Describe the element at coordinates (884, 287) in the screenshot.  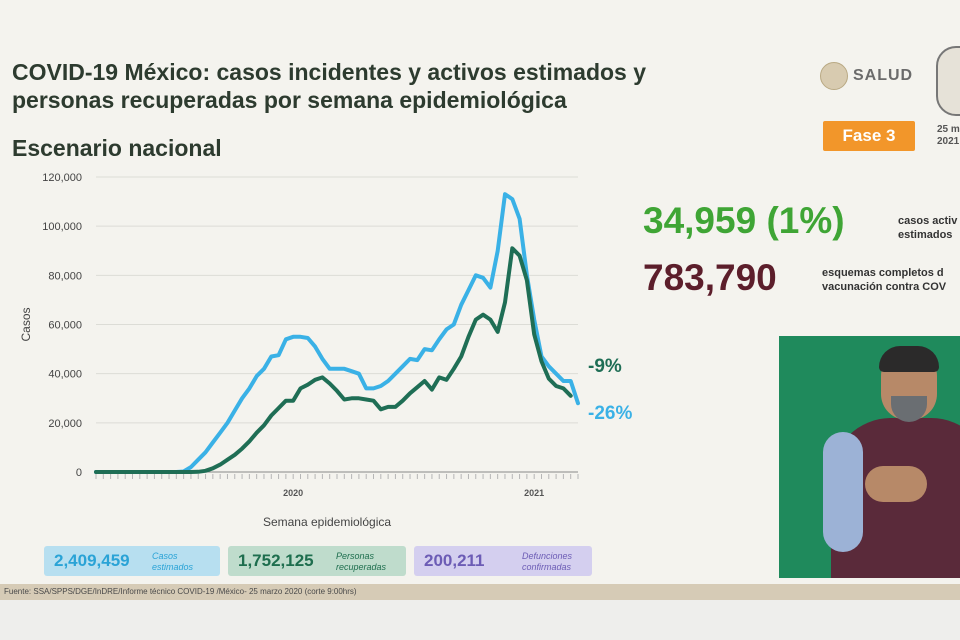
I see `vaccine-label-line-2: vacunación contra COV` at that location.